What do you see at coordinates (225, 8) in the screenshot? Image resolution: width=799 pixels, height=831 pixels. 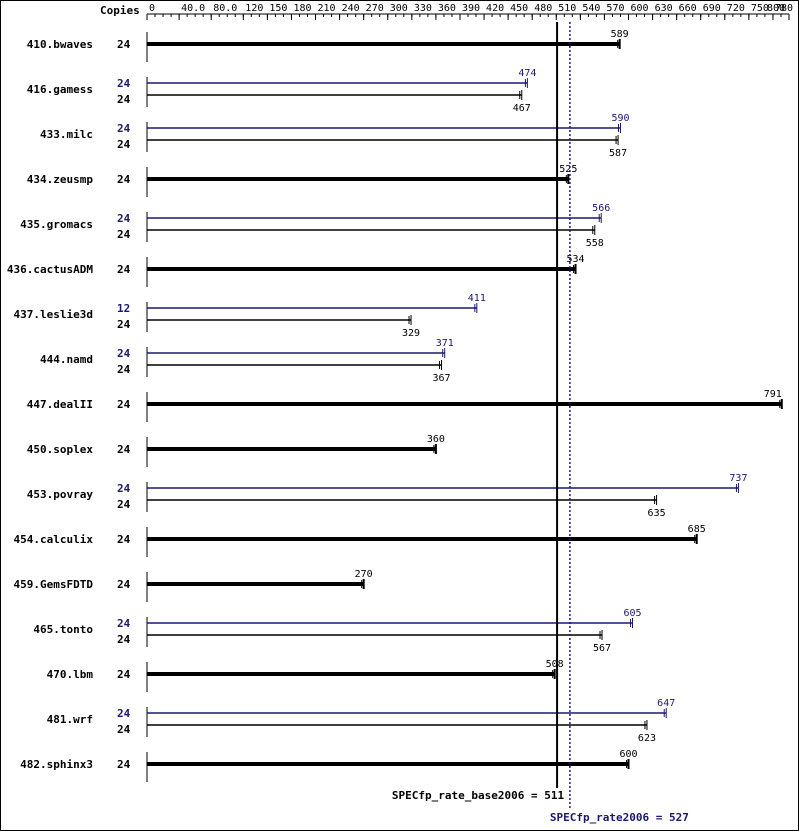 I see `x-tick-label: 80.0` at bounding box center [225, 8].